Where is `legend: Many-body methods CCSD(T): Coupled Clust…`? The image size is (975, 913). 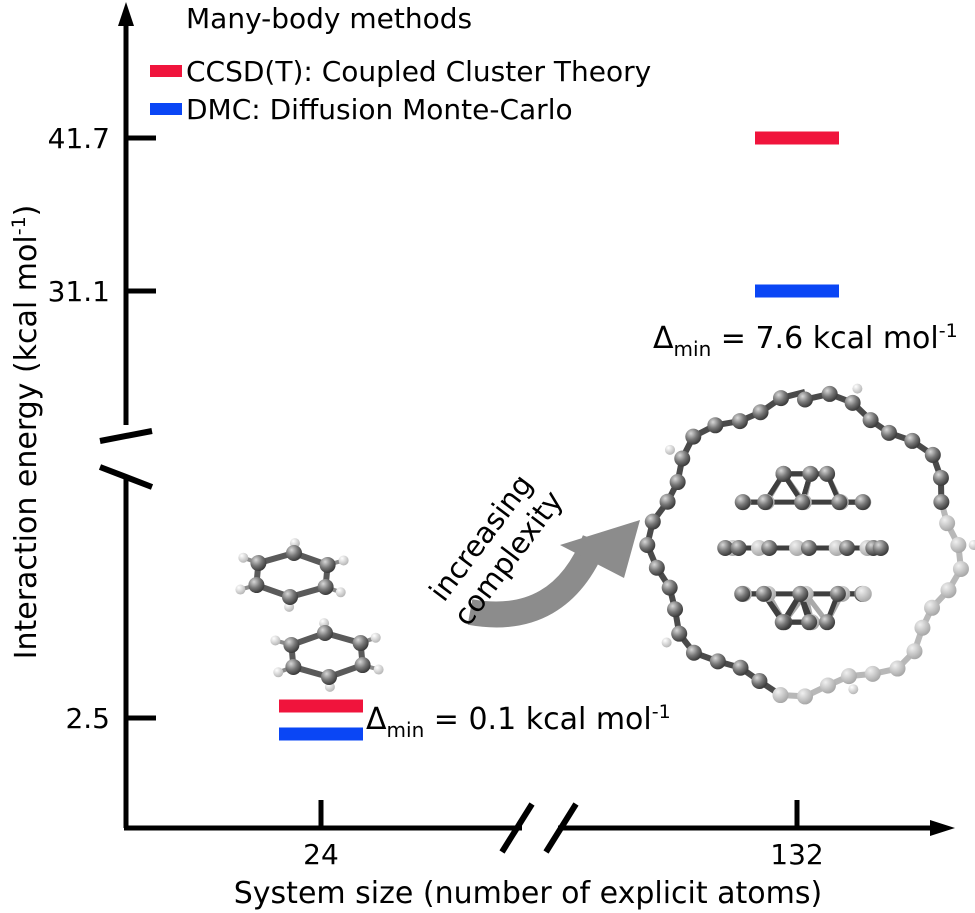
legend: Many-body methods CCSD(T): Coupled Clust… is located at coordinates (400, 64).